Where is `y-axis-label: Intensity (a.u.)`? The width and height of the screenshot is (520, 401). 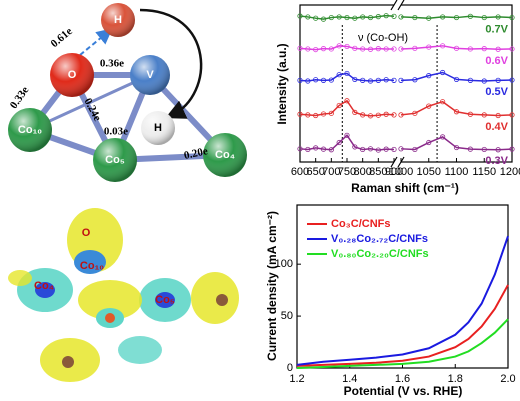 y-axis-label: Intensity (a.u.) is located at coordinates (282, 83).